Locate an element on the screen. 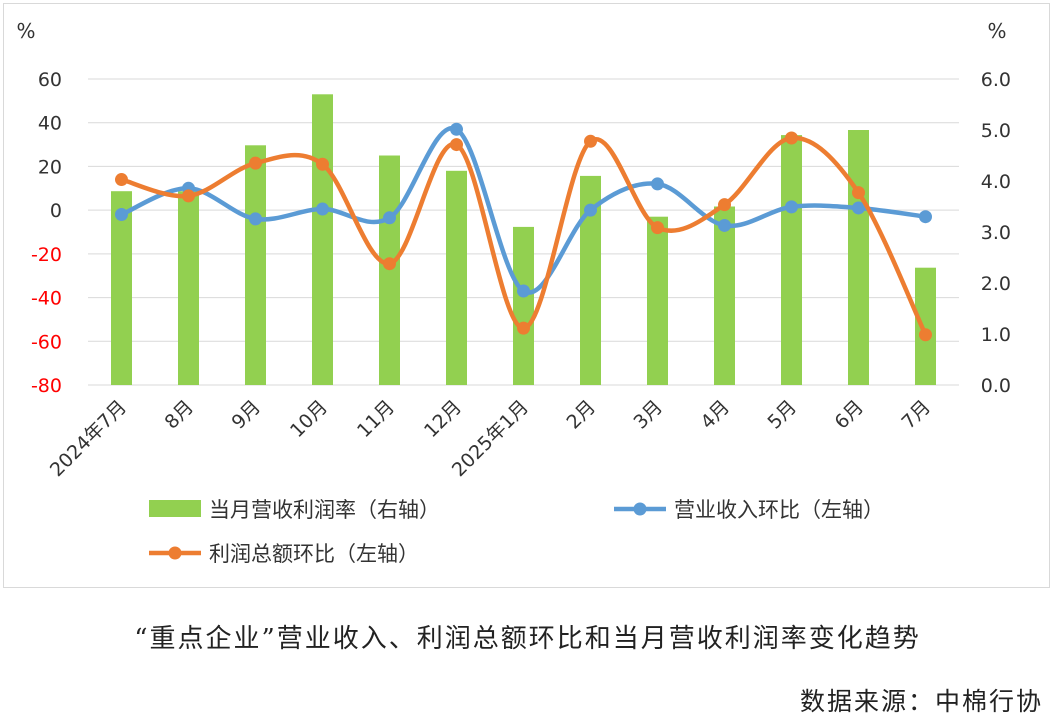 The image size is (1055, 724). x-tick-label: 7月 is located at coordinates (916, 415).